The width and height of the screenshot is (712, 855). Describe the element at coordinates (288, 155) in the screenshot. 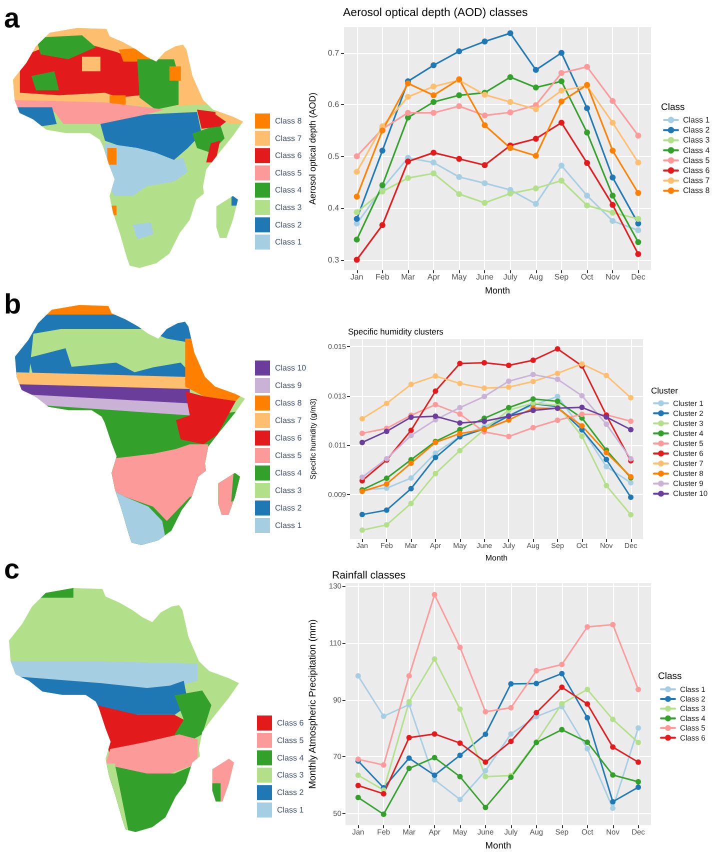

I see `category-label: Class 6` at that location.